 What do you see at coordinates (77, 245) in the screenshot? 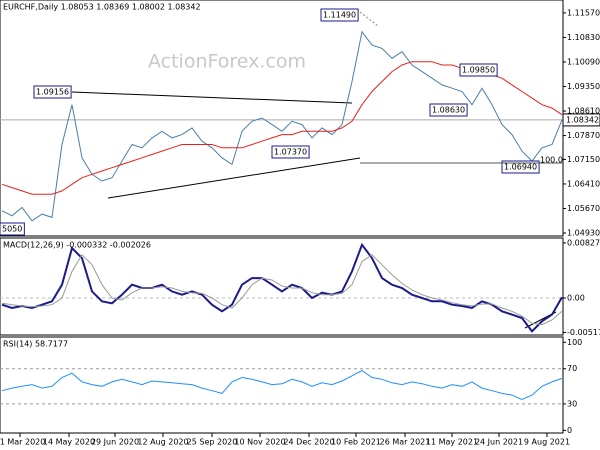
I see `panel-title: MACD(12,26,9) -0.000332 -0.002026` at bounding box center [77, 245].